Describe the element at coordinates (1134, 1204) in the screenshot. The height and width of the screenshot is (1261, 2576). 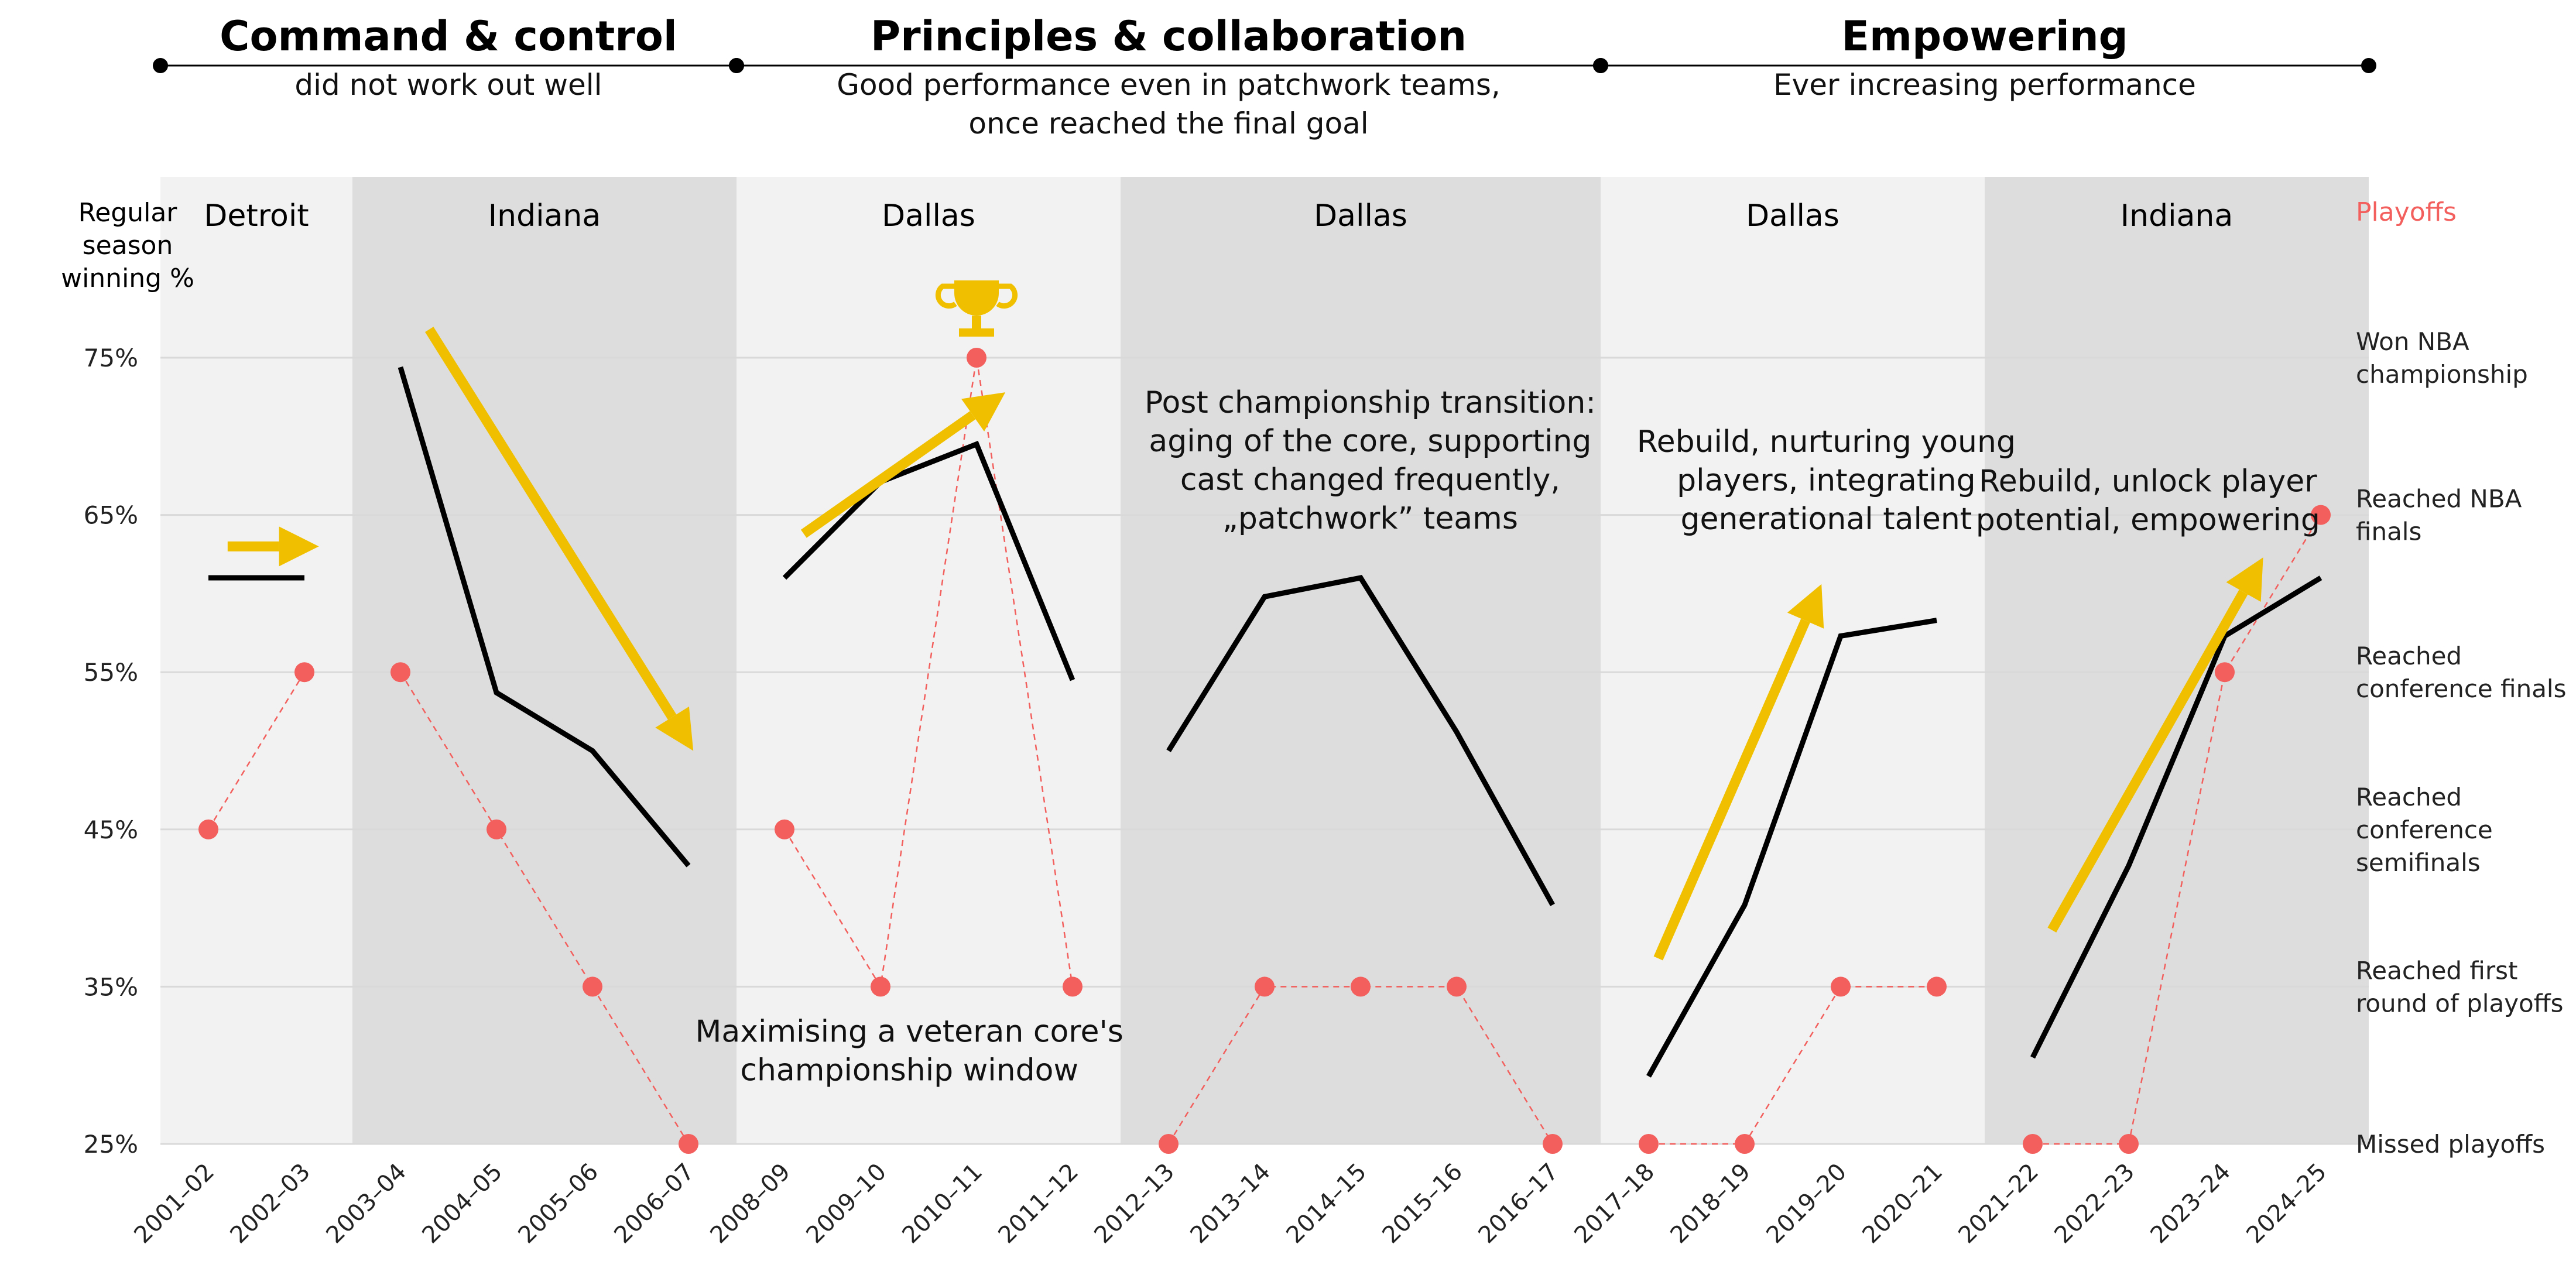
I see `x-tick-label: 2012–13` at that location.